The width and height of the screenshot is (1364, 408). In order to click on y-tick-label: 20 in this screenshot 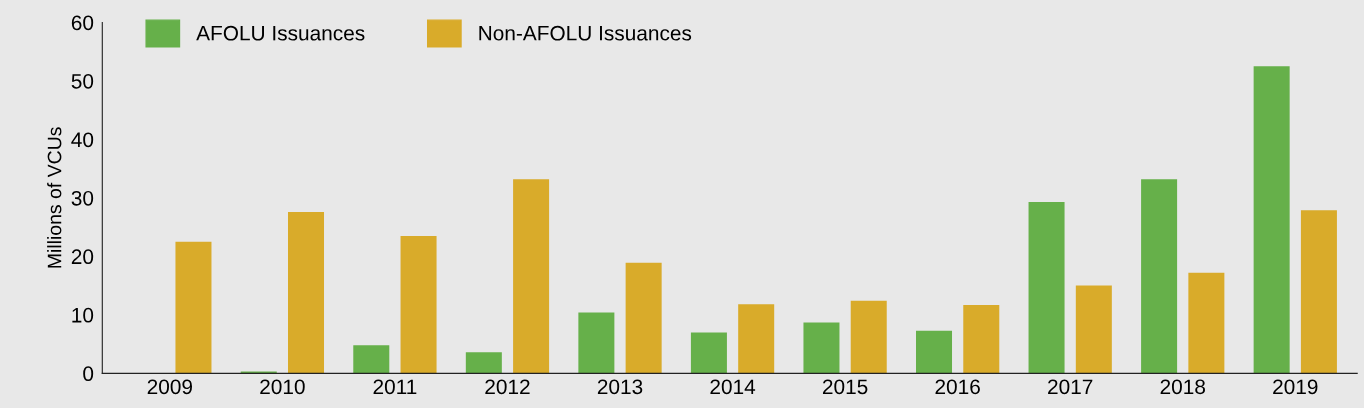, I will do `click(82, 257)`.